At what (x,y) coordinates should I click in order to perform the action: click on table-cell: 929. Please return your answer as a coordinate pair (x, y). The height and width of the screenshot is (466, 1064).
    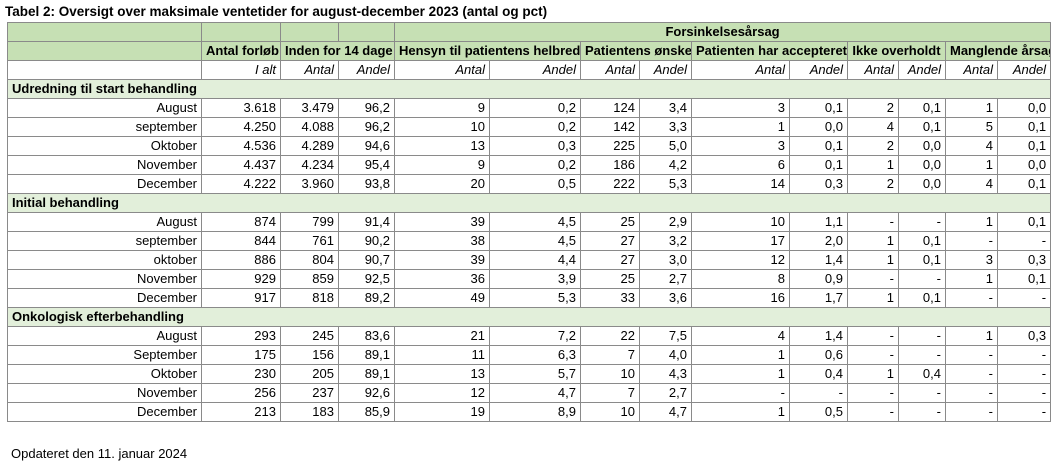
    Looking at the image, I should click on (241, 279).